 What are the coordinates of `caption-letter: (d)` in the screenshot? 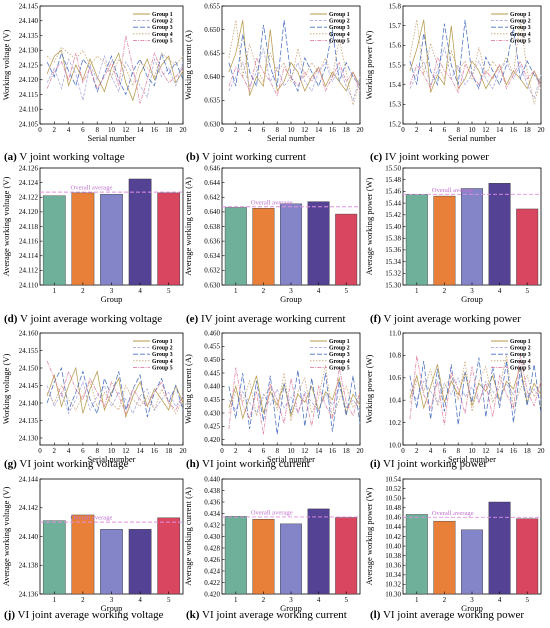 It's located at (11, 319).